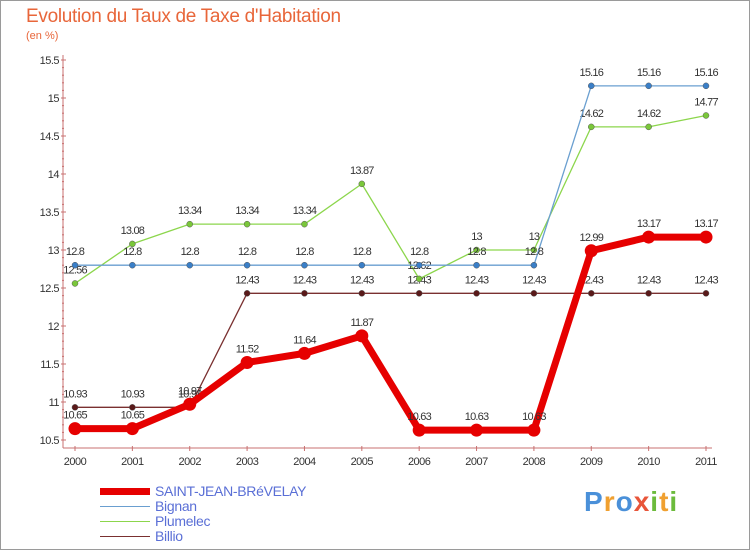 The image size is (750, 550). What do you see at coordinates (706, 462) in the screenshot?
I see `x-tick-label: 2011` at bounding box center [706, 462].